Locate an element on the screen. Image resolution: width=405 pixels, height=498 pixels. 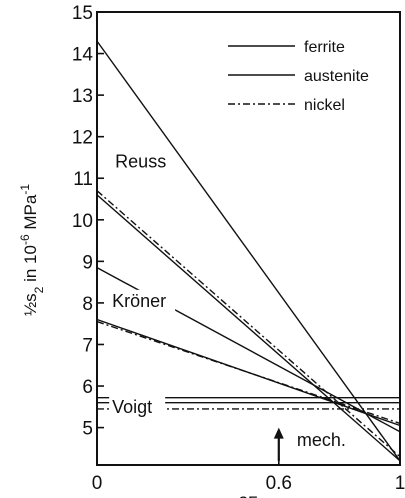
y-tick-label: 11 is located at coordinates (83, 179).